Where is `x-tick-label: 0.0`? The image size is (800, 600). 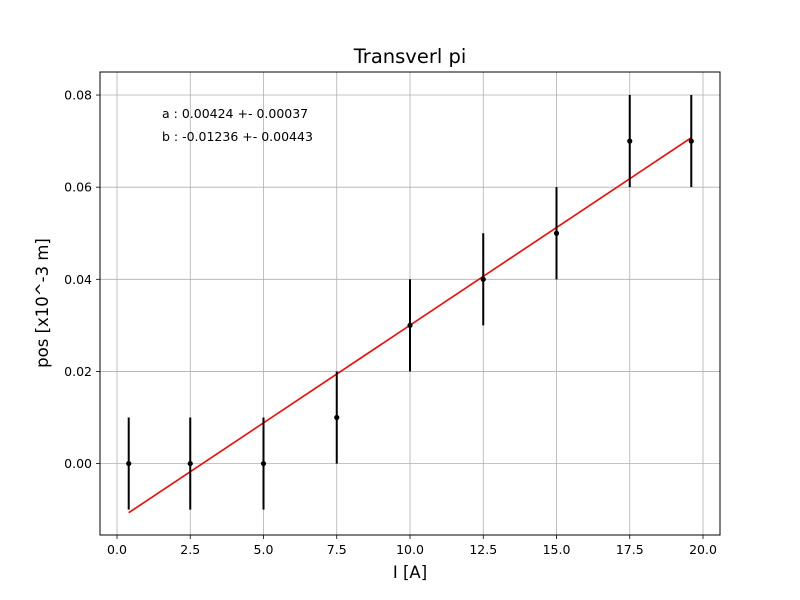 x-tick-label: 0.0 is located at coordinates (117, 549).